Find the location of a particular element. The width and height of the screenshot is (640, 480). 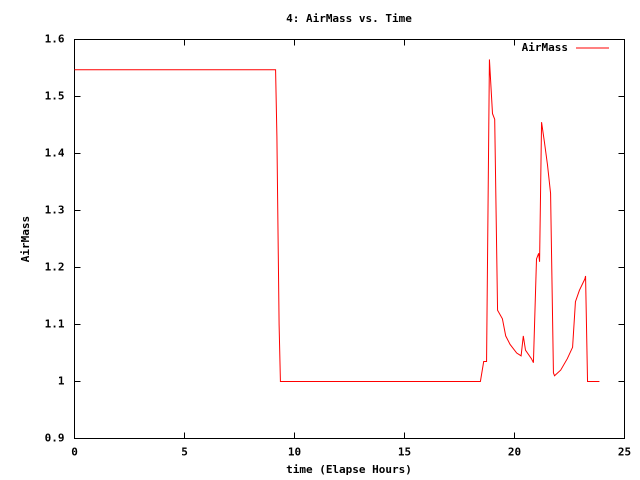

x-tick-label: 15 is located at coordinates (404, 452).